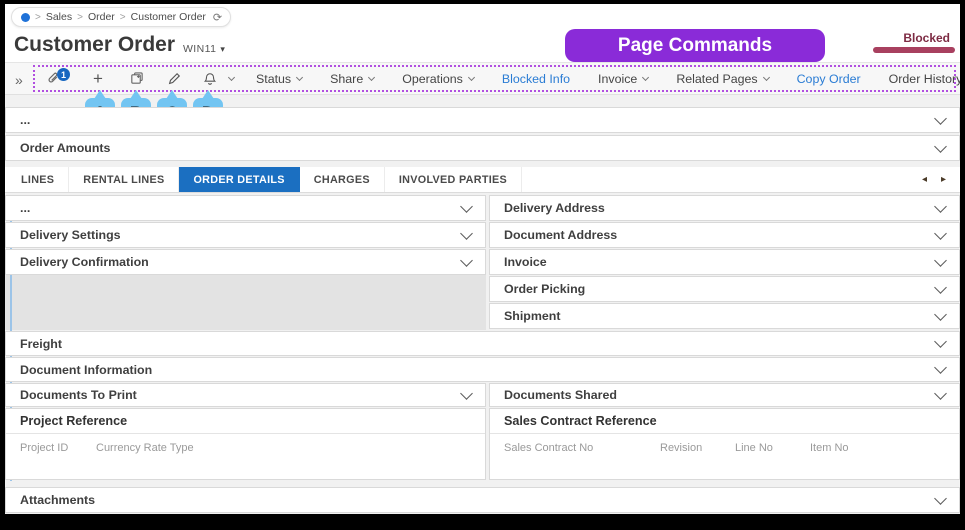  What do you see at coordinates (274, 78) in the screenshot?
I see `status-menu-label: Status` at bounding box center [274, 78].